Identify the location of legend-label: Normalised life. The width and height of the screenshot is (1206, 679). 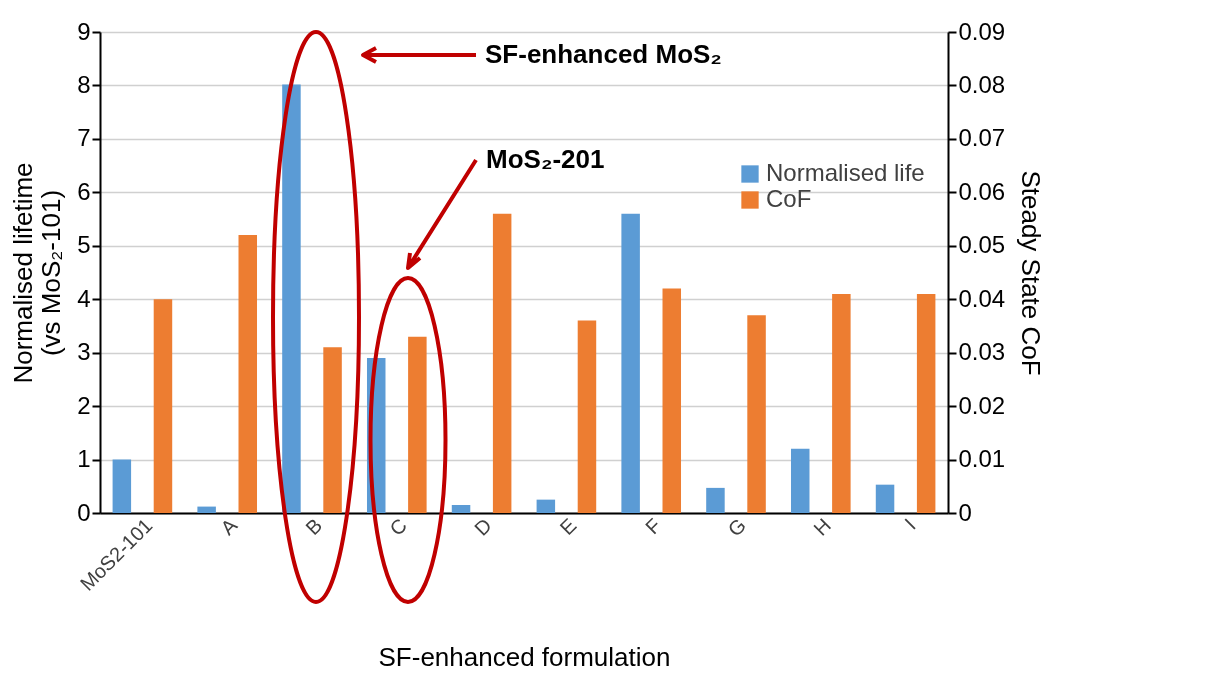
(845, 172).